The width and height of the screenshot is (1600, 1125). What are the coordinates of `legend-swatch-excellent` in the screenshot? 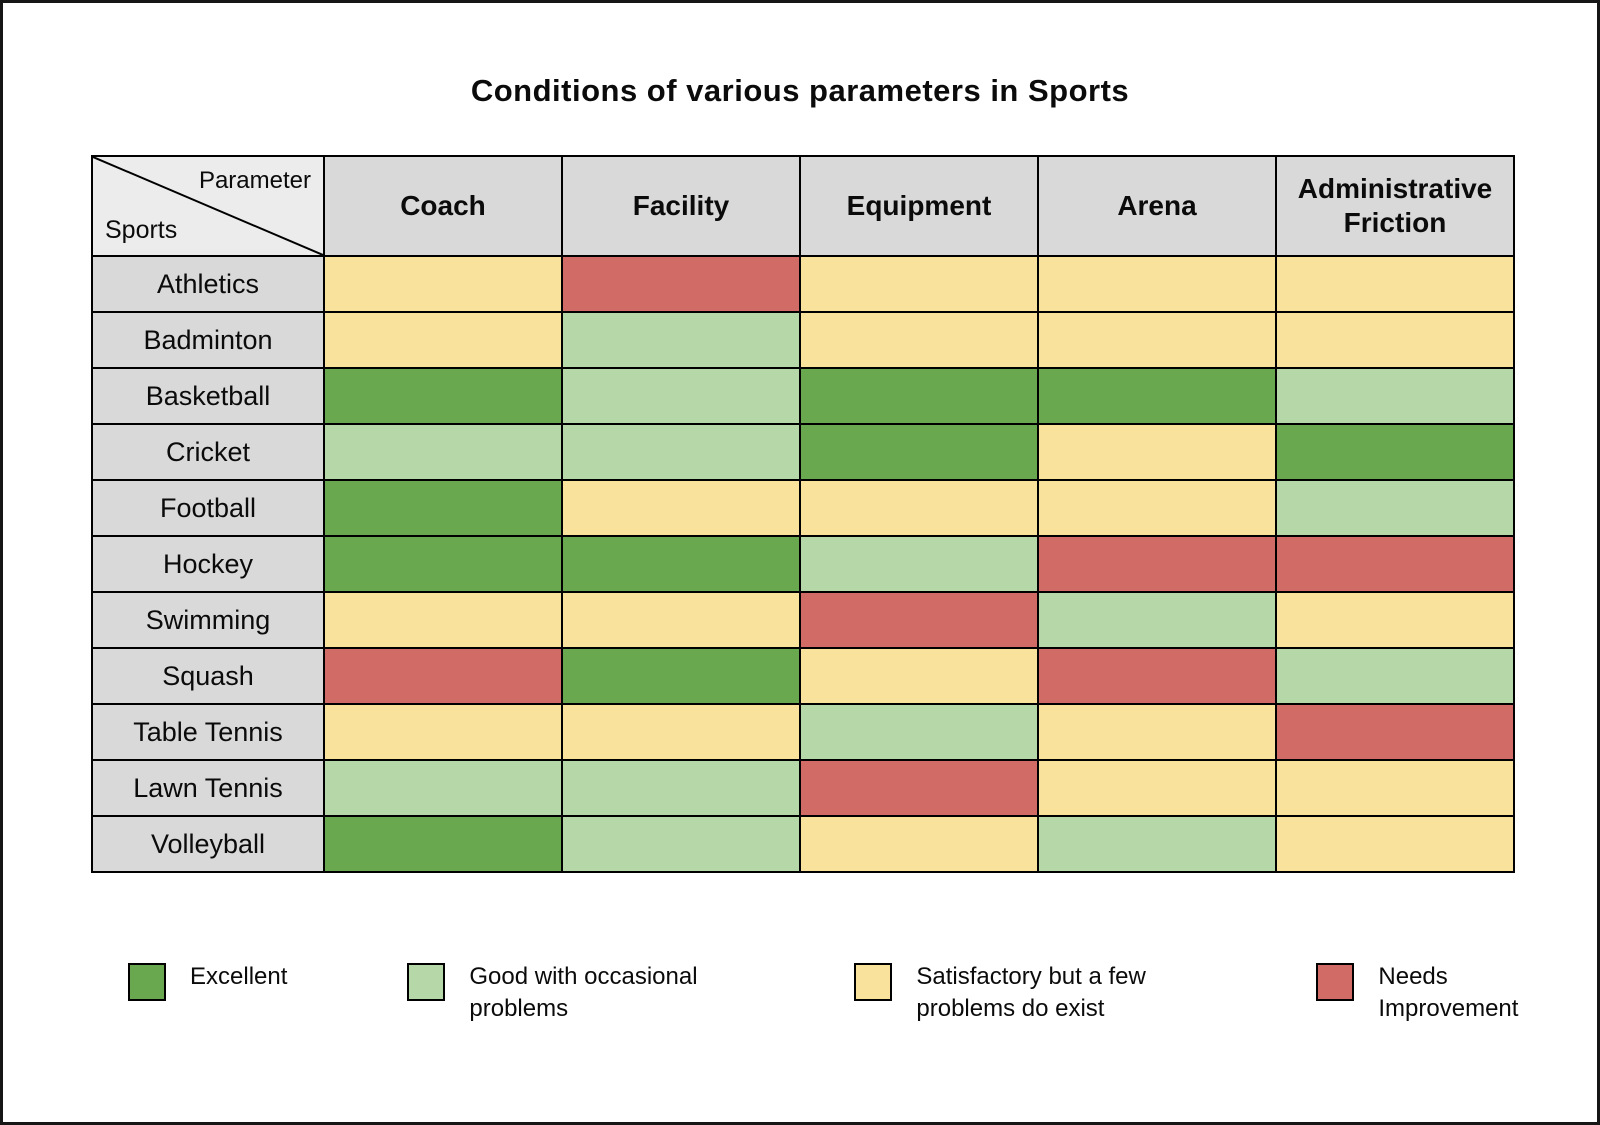 It's located at (147, 982).